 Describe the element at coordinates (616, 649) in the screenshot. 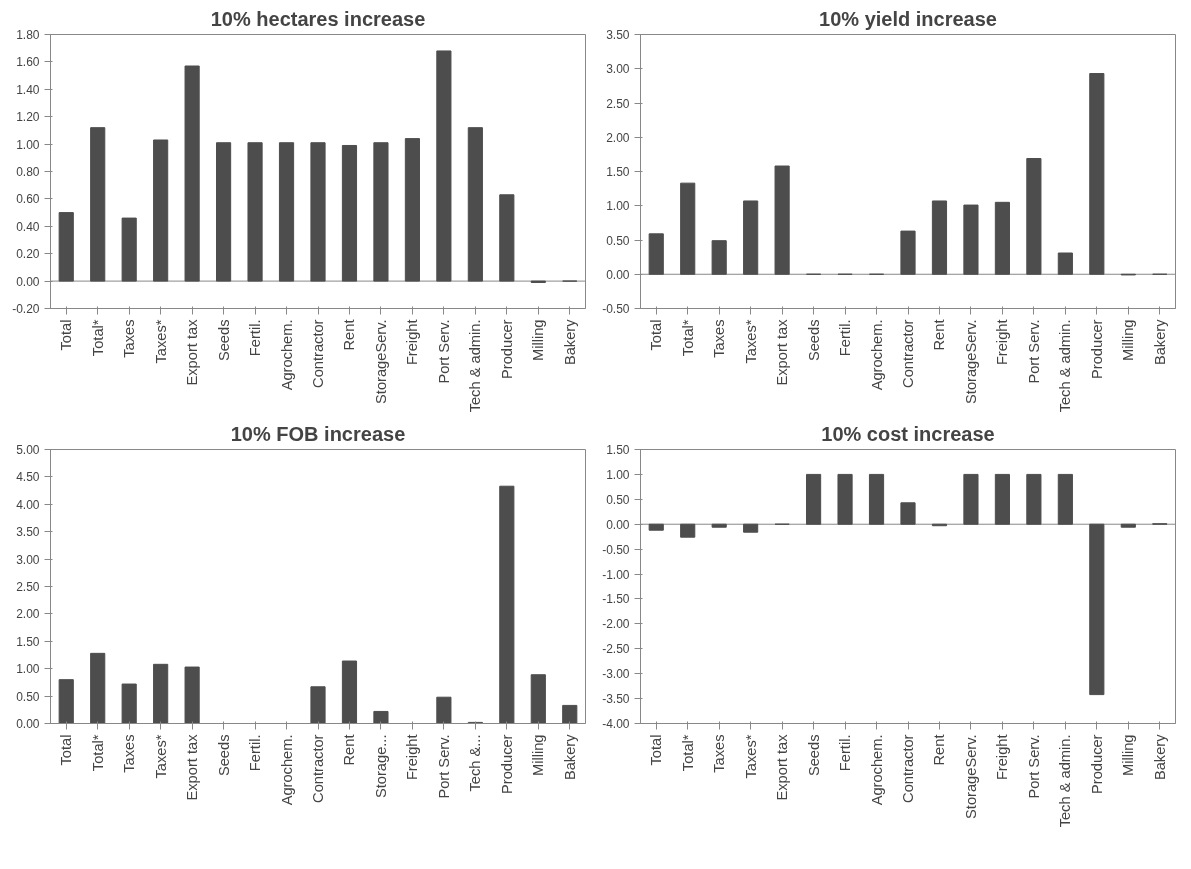

I see `y-tick-label: -2.50` at that location.